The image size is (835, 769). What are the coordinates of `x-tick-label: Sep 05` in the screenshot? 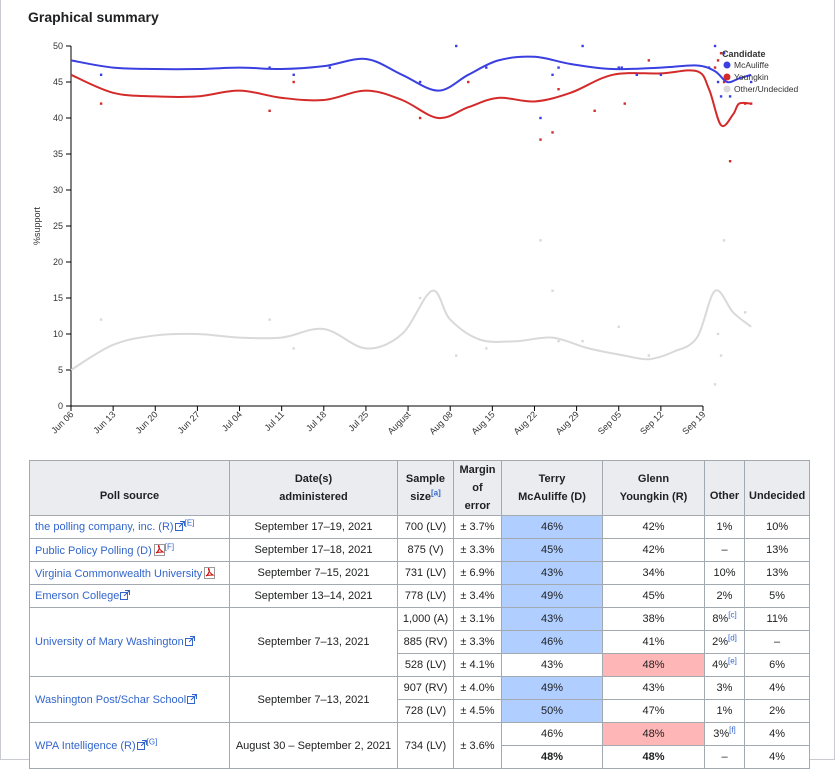 It's located at (609, 422).